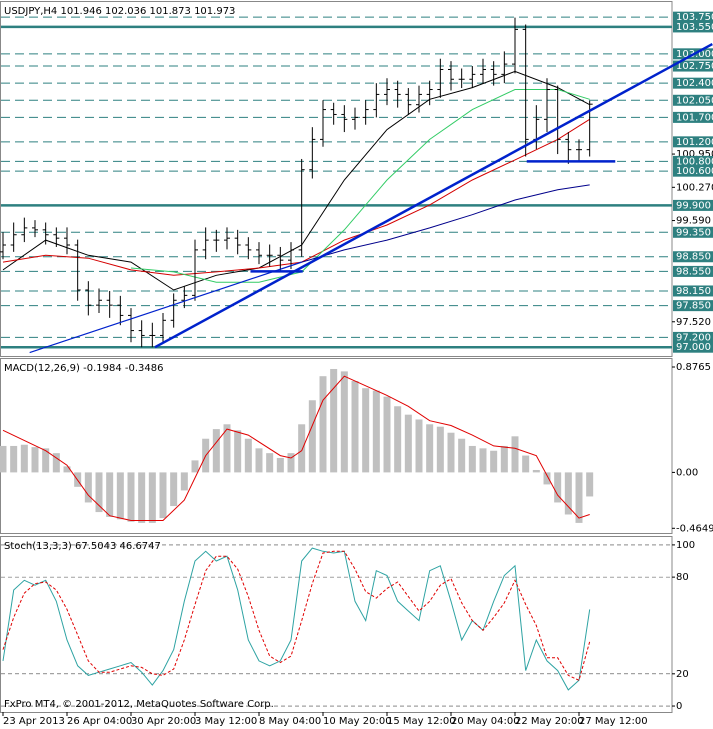  I want to click on trendline, so click(165, 307).